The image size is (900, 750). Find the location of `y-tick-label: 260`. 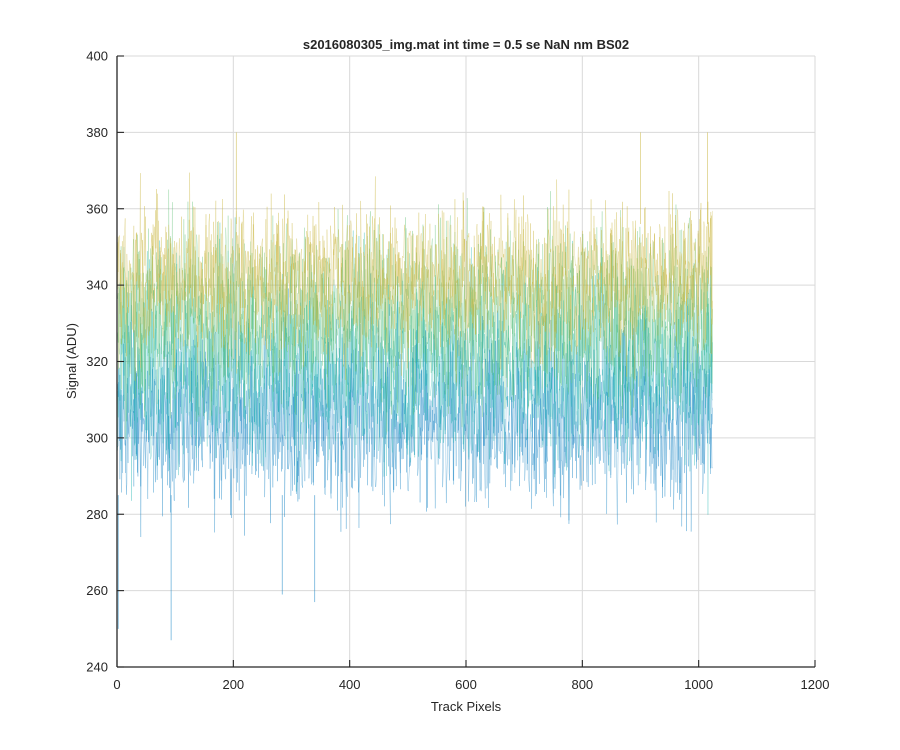

y-tick-label: 260 is located at coordinates (97, 590).